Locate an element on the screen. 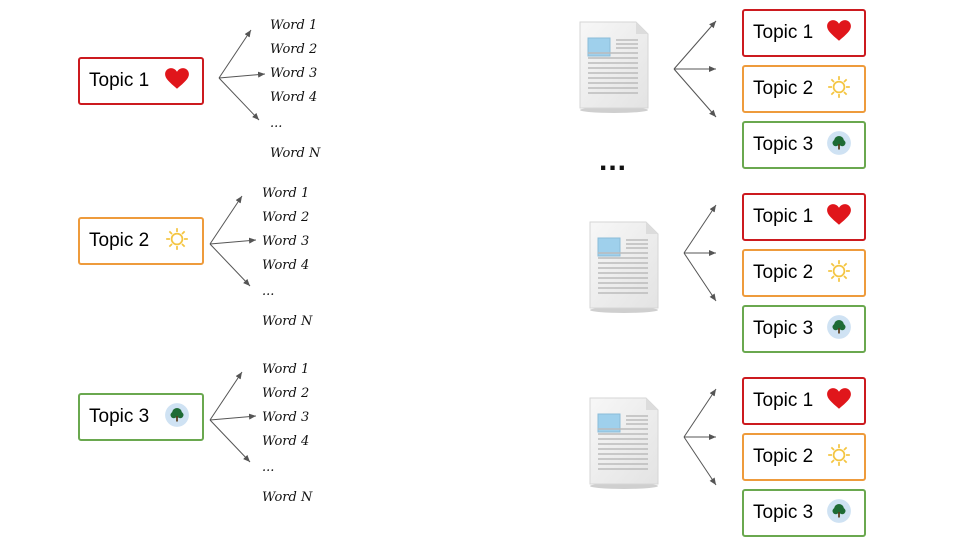 The image size is (960, 540). document-3-topic-box-2: Topic 2 is located at coordinates (804, 457).